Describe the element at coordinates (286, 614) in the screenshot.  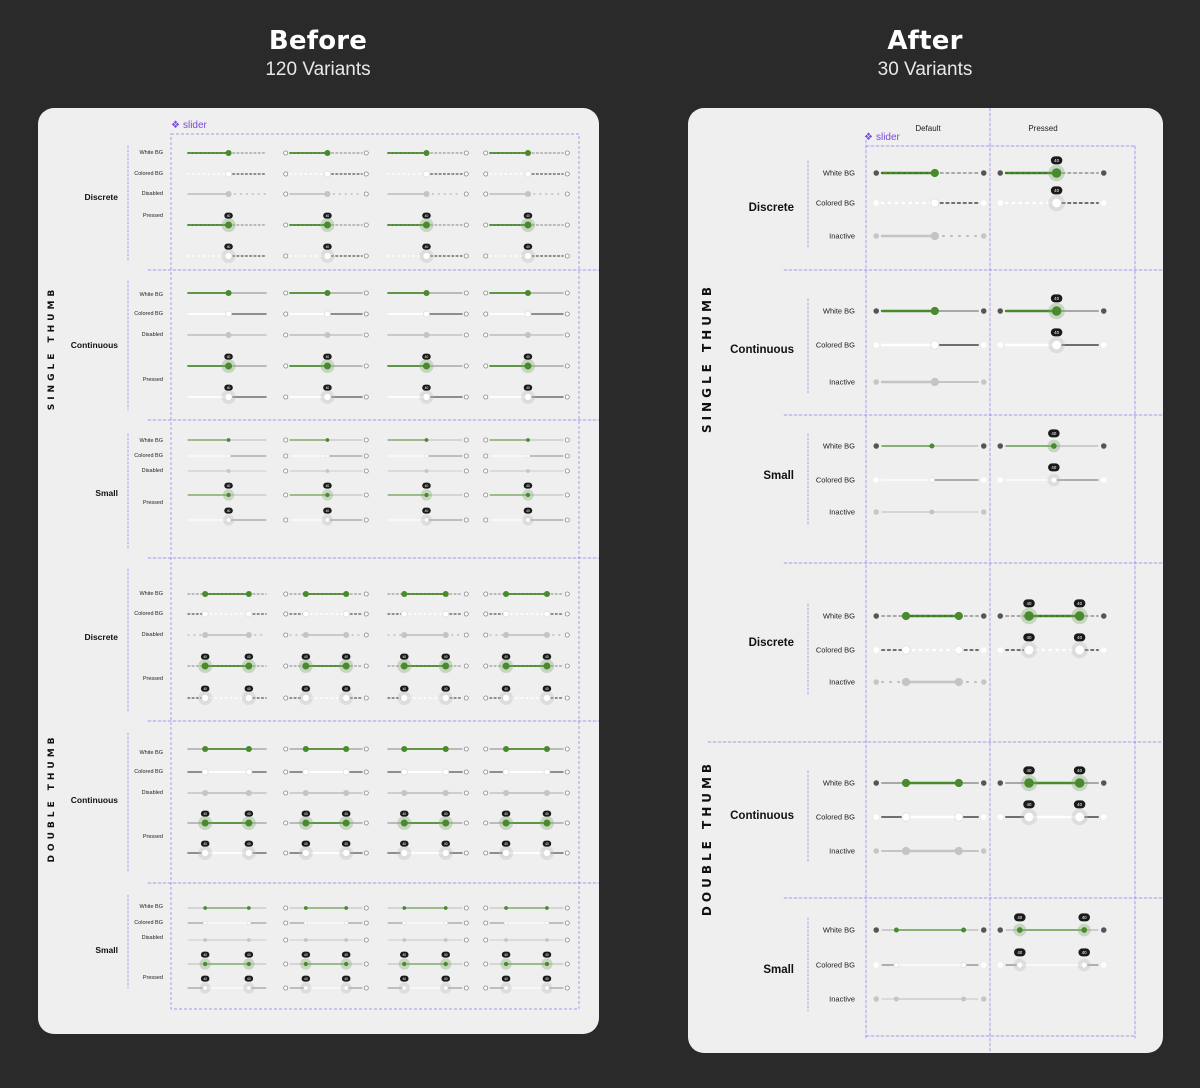
I see `before-slider-s4-c2-r2-start-icon` at that location.